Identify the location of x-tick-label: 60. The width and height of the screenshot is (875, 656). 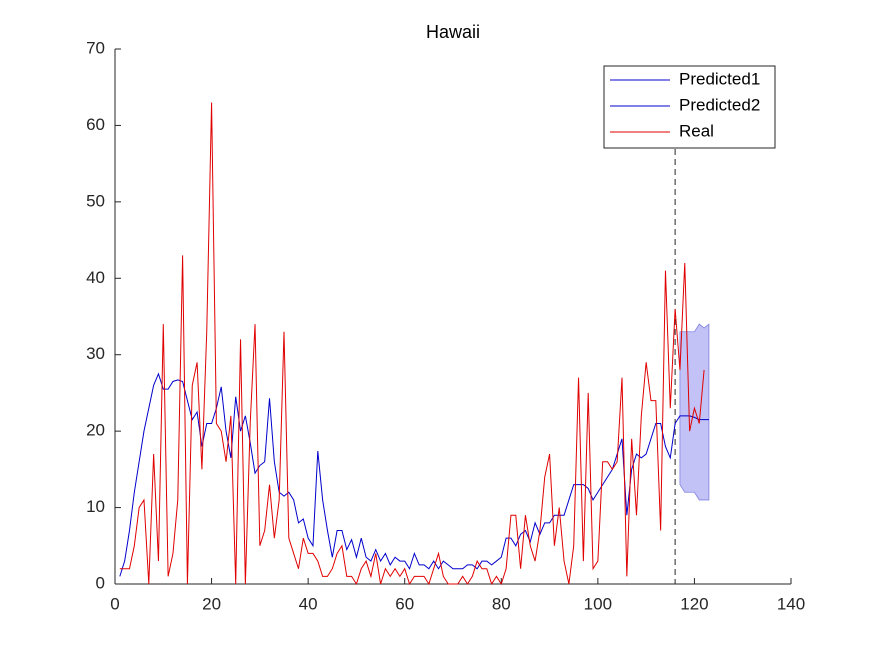
(404, 603).